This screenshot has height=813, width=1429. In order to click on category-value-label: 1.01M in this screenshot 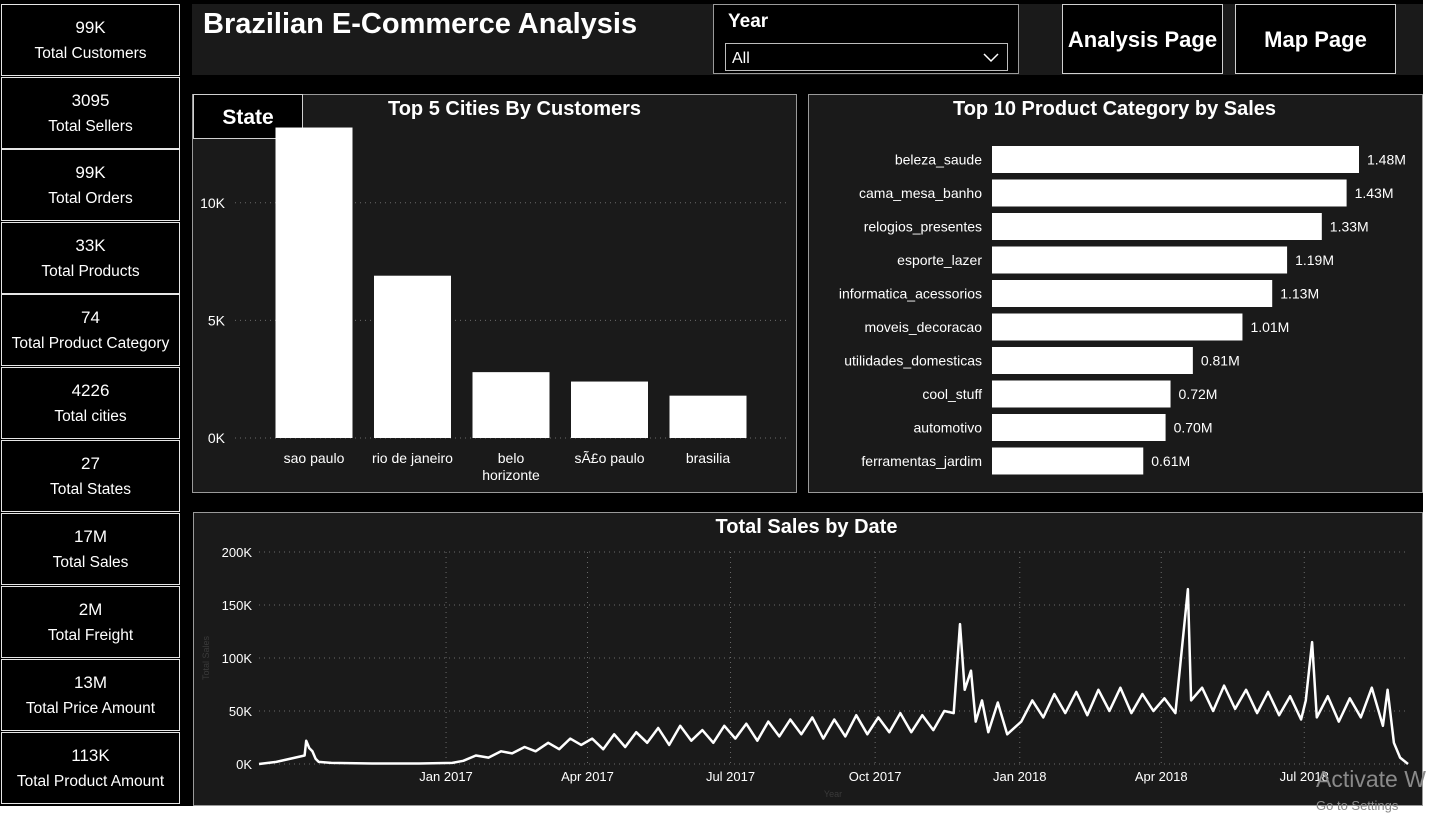, I will do `click(1269, 327)`.